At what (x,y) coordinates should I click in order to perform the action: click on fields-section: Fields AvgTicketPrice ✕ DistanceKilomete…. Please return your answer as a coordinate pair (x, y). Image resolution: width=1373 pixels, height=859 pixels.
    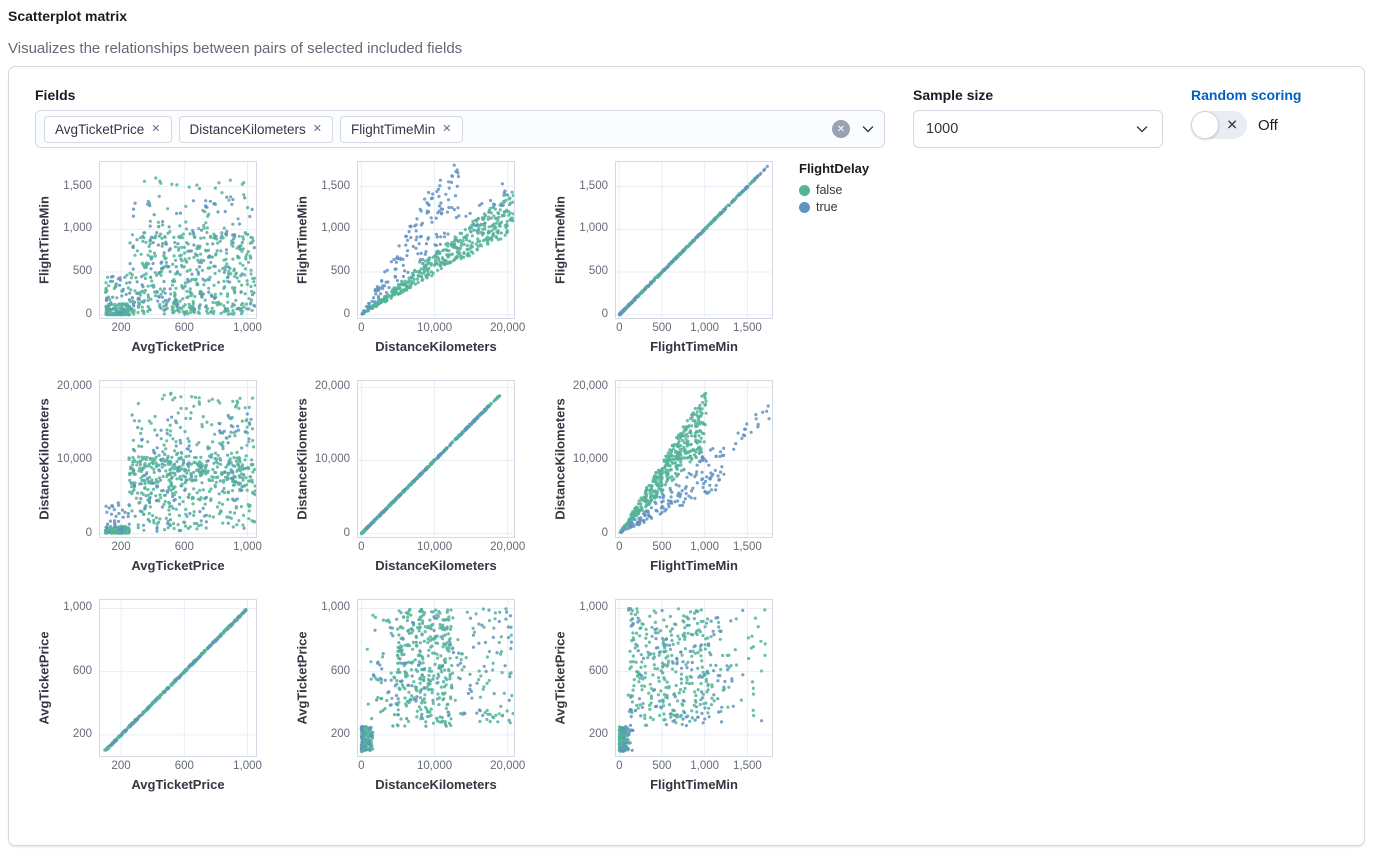
    Looking at the image, I should click on (460, 117).